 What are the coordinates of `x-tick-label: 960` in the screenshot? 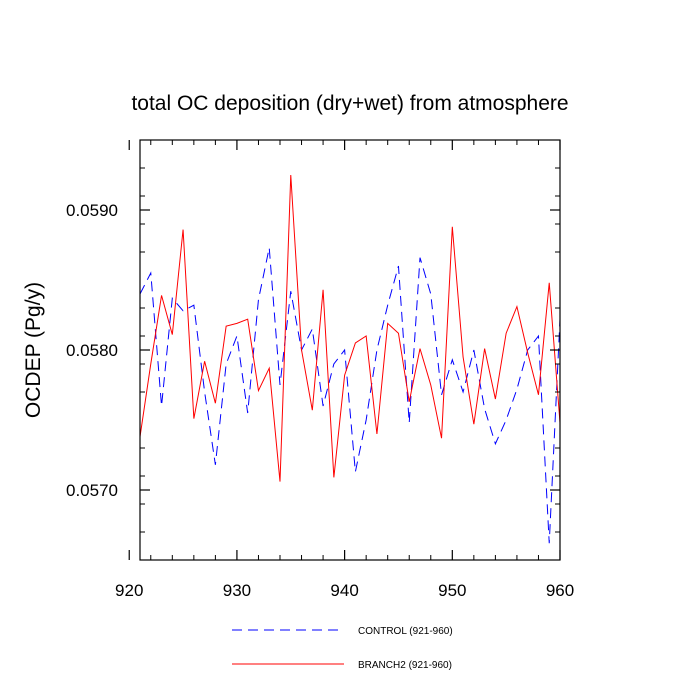 It's located at (560, 590).